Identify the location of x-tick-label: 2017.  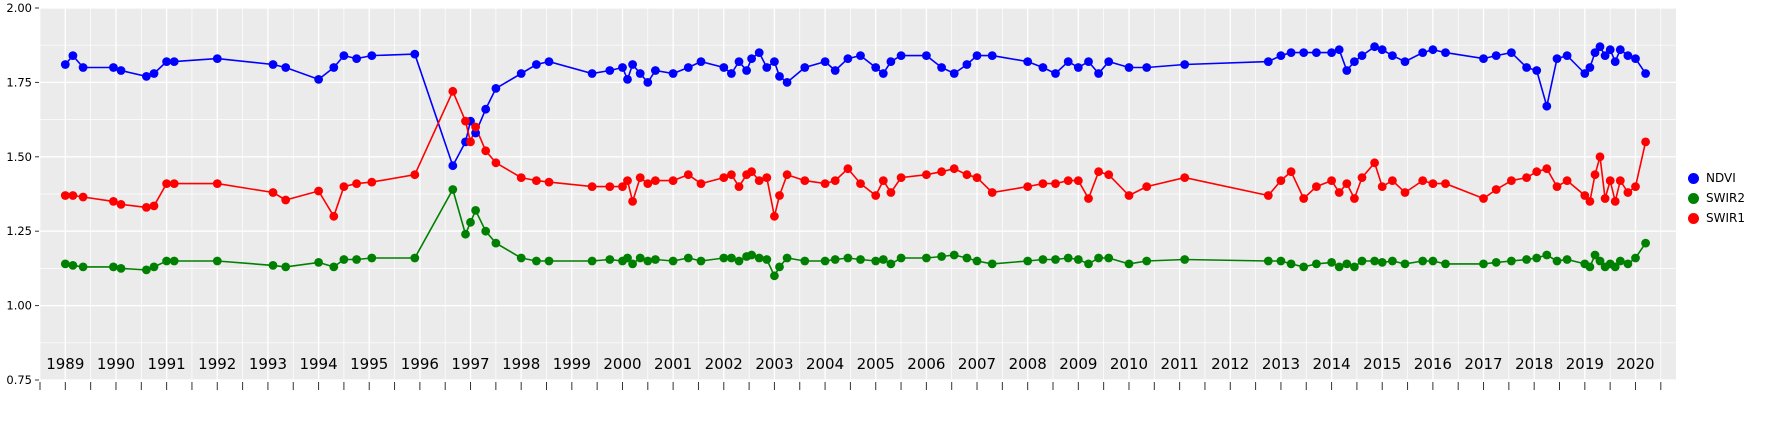
(1483, 364).